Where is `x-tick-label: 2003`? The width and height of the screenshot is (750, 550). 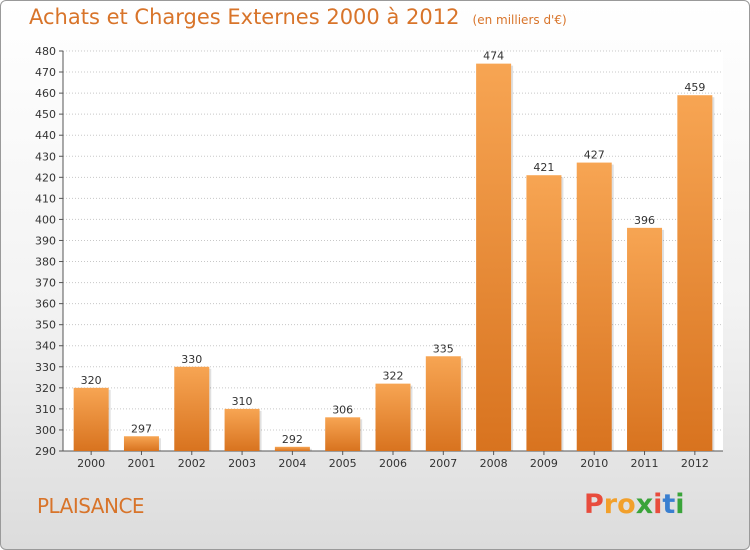
x-tick-label: 2003 is located at coordinates (242, 463).